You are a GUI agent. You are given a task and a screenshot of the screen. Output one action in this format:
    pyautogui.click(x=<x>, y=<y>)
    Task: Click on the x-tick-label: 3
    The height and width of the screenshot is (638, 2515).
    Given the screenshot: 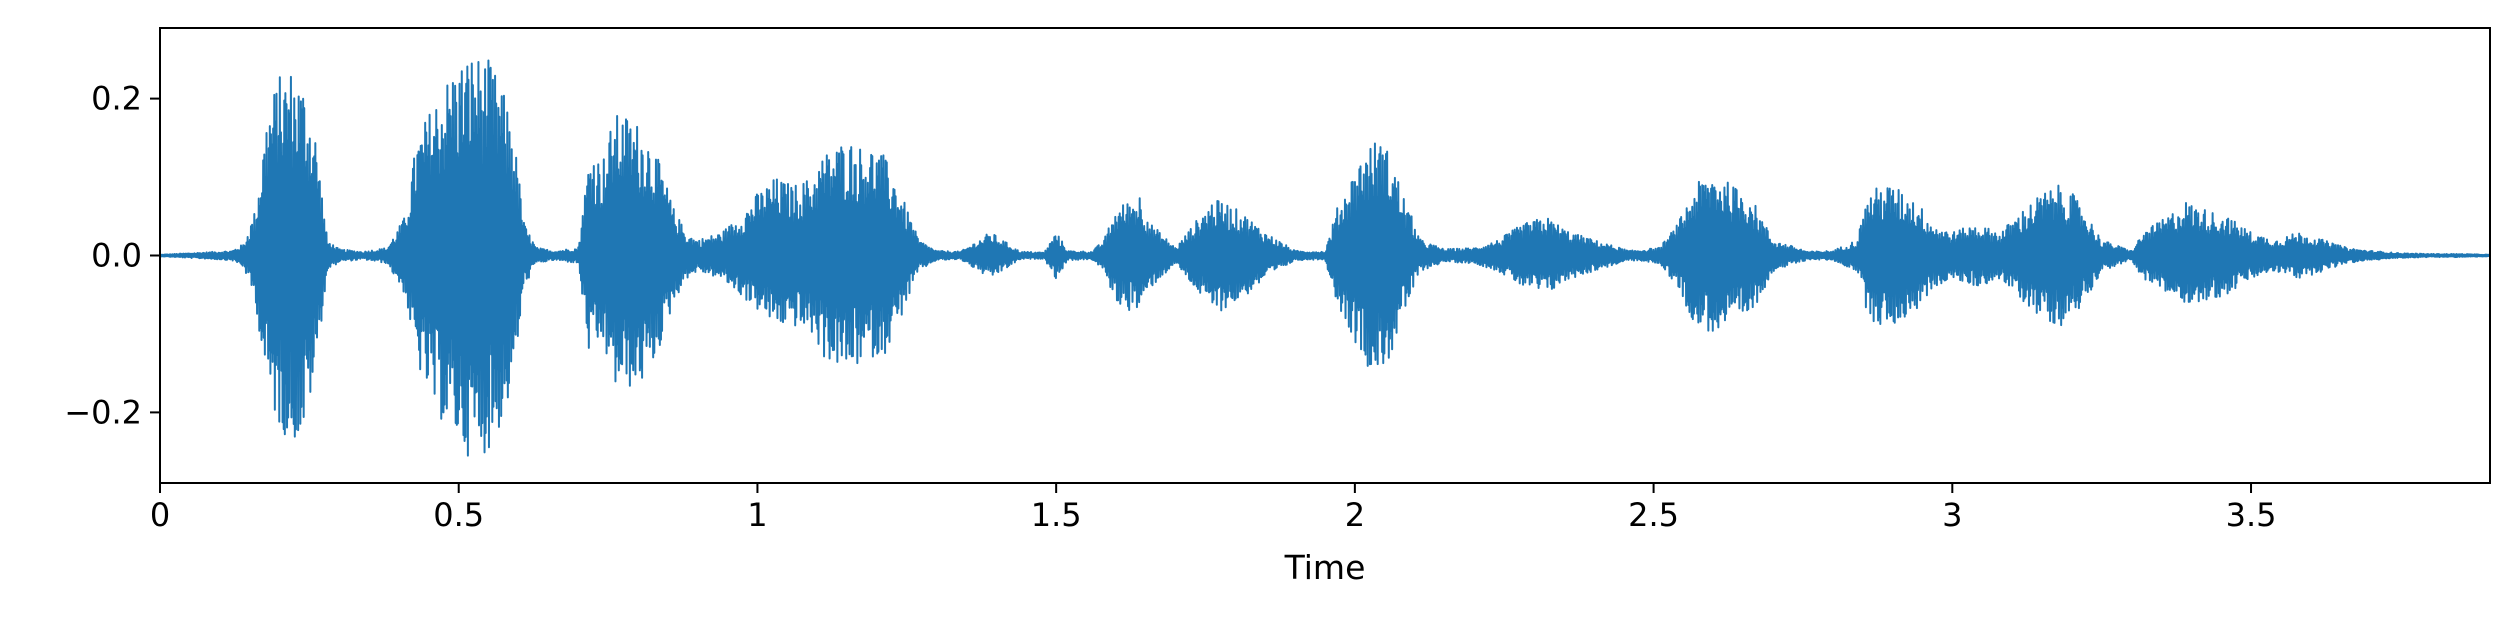 What is the action you would take?
    pyautogui.click(x=1952, y=515)
    